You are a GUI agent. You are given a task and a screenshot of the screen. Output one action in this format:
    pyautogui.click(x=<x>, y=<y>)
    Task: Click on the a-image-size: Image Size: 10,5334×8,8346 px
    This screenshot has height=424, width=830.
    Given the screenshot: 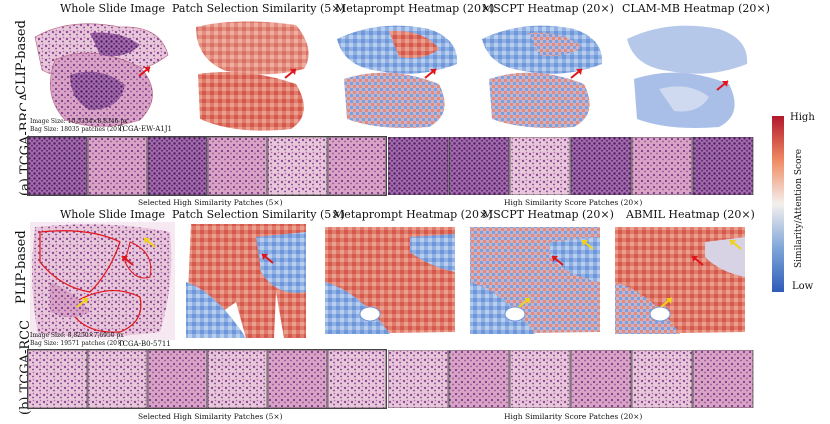 What is the action you would take?
    pyautogui.click(x=79, y=121)
    